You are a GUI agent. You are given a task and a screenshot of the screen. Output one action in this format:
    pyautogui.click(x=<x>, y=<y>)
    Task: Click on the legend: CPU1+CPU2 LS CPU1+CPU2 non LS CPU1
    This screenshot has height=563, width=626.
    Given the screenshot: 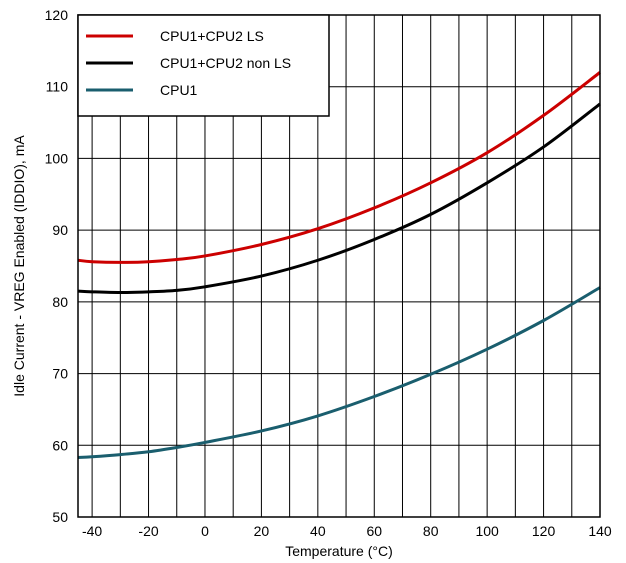 What is the action you would take?
    pyautogui.click(x=203, y=65)
    